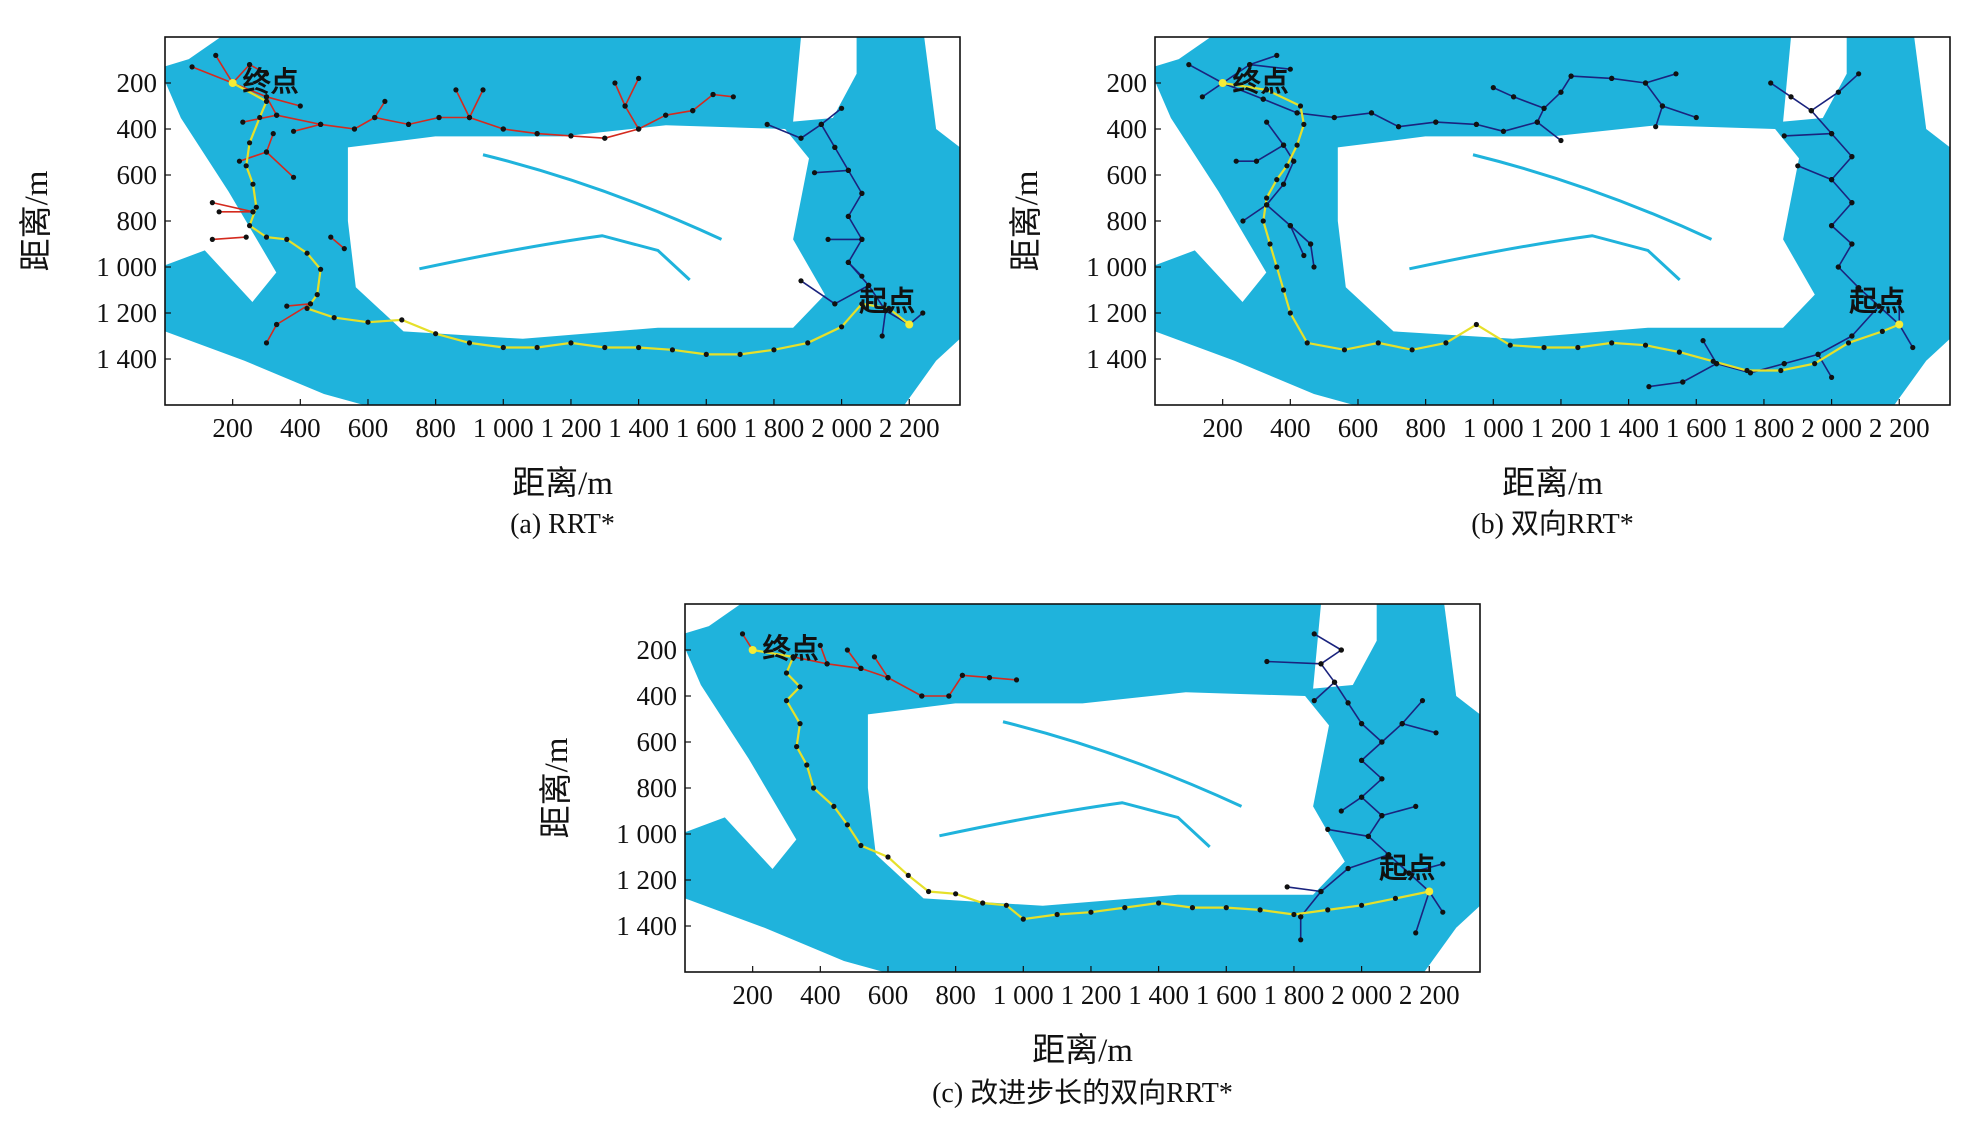 The image size is (1982, 1121). I want to click on start-marker, so click(1899, 324).